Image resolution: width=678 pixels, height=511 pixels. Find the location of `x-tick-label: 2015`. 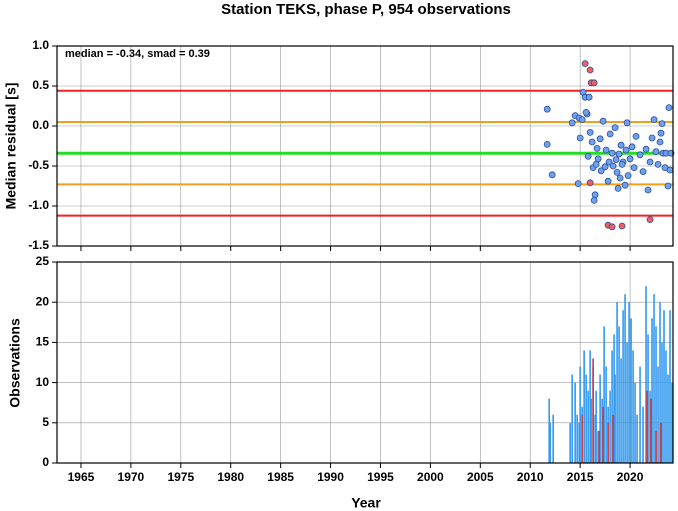

x-tick-label: 2015 is located at coordinates (580, 477).